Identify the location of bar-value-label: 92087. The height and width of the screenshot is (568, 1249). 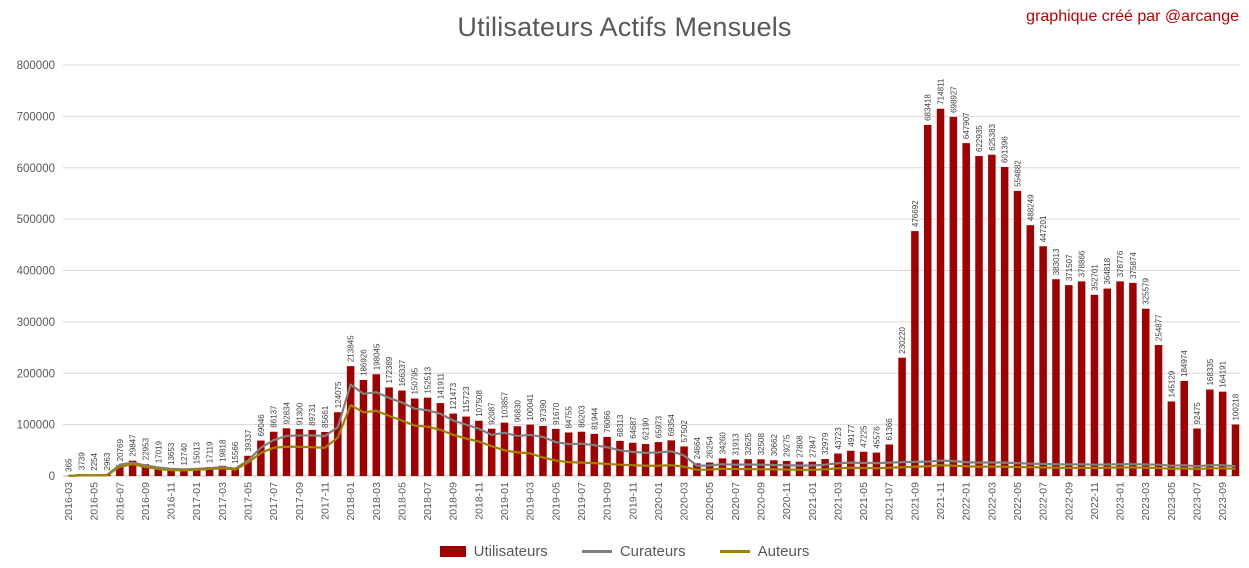
(492, 413).